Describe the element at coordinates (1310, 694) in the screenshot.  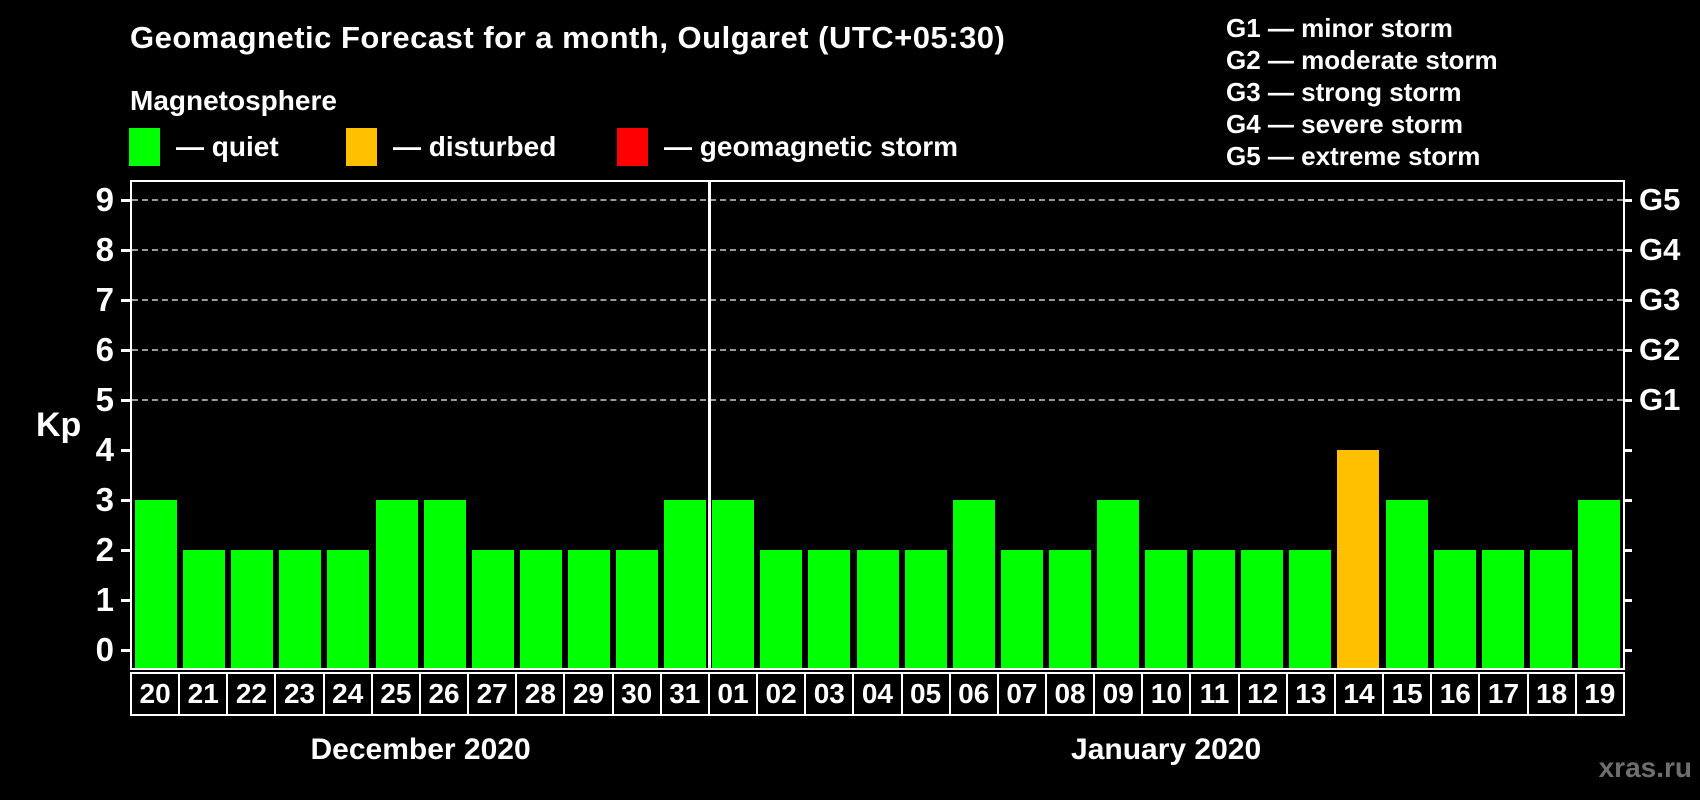
I see `day-label-13: 13` at that location.